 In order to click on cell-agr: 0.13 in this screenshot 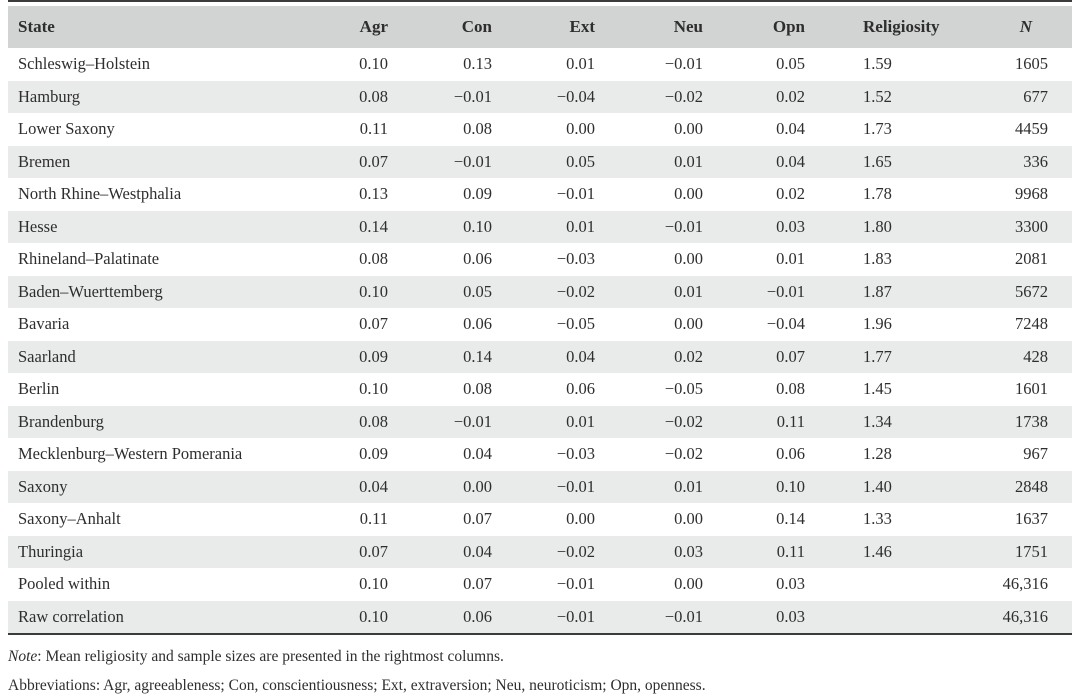, I will do `click(373, 194)`.